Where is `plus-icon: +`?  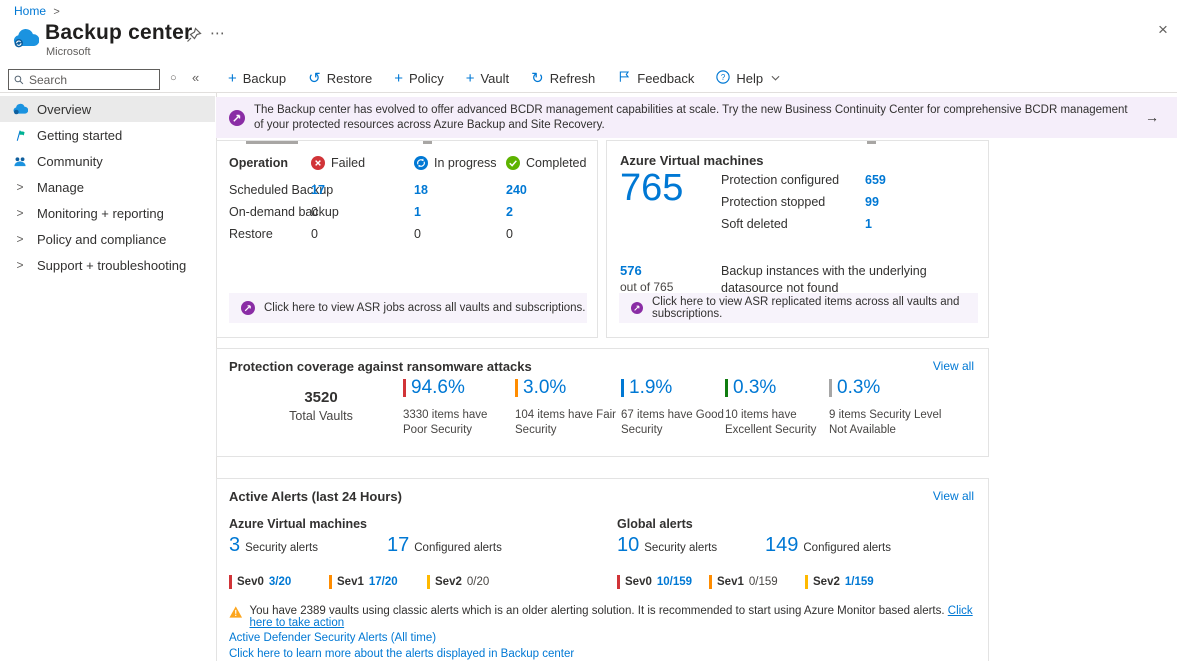 plus-icon: + is located at coordinates (399, 78).